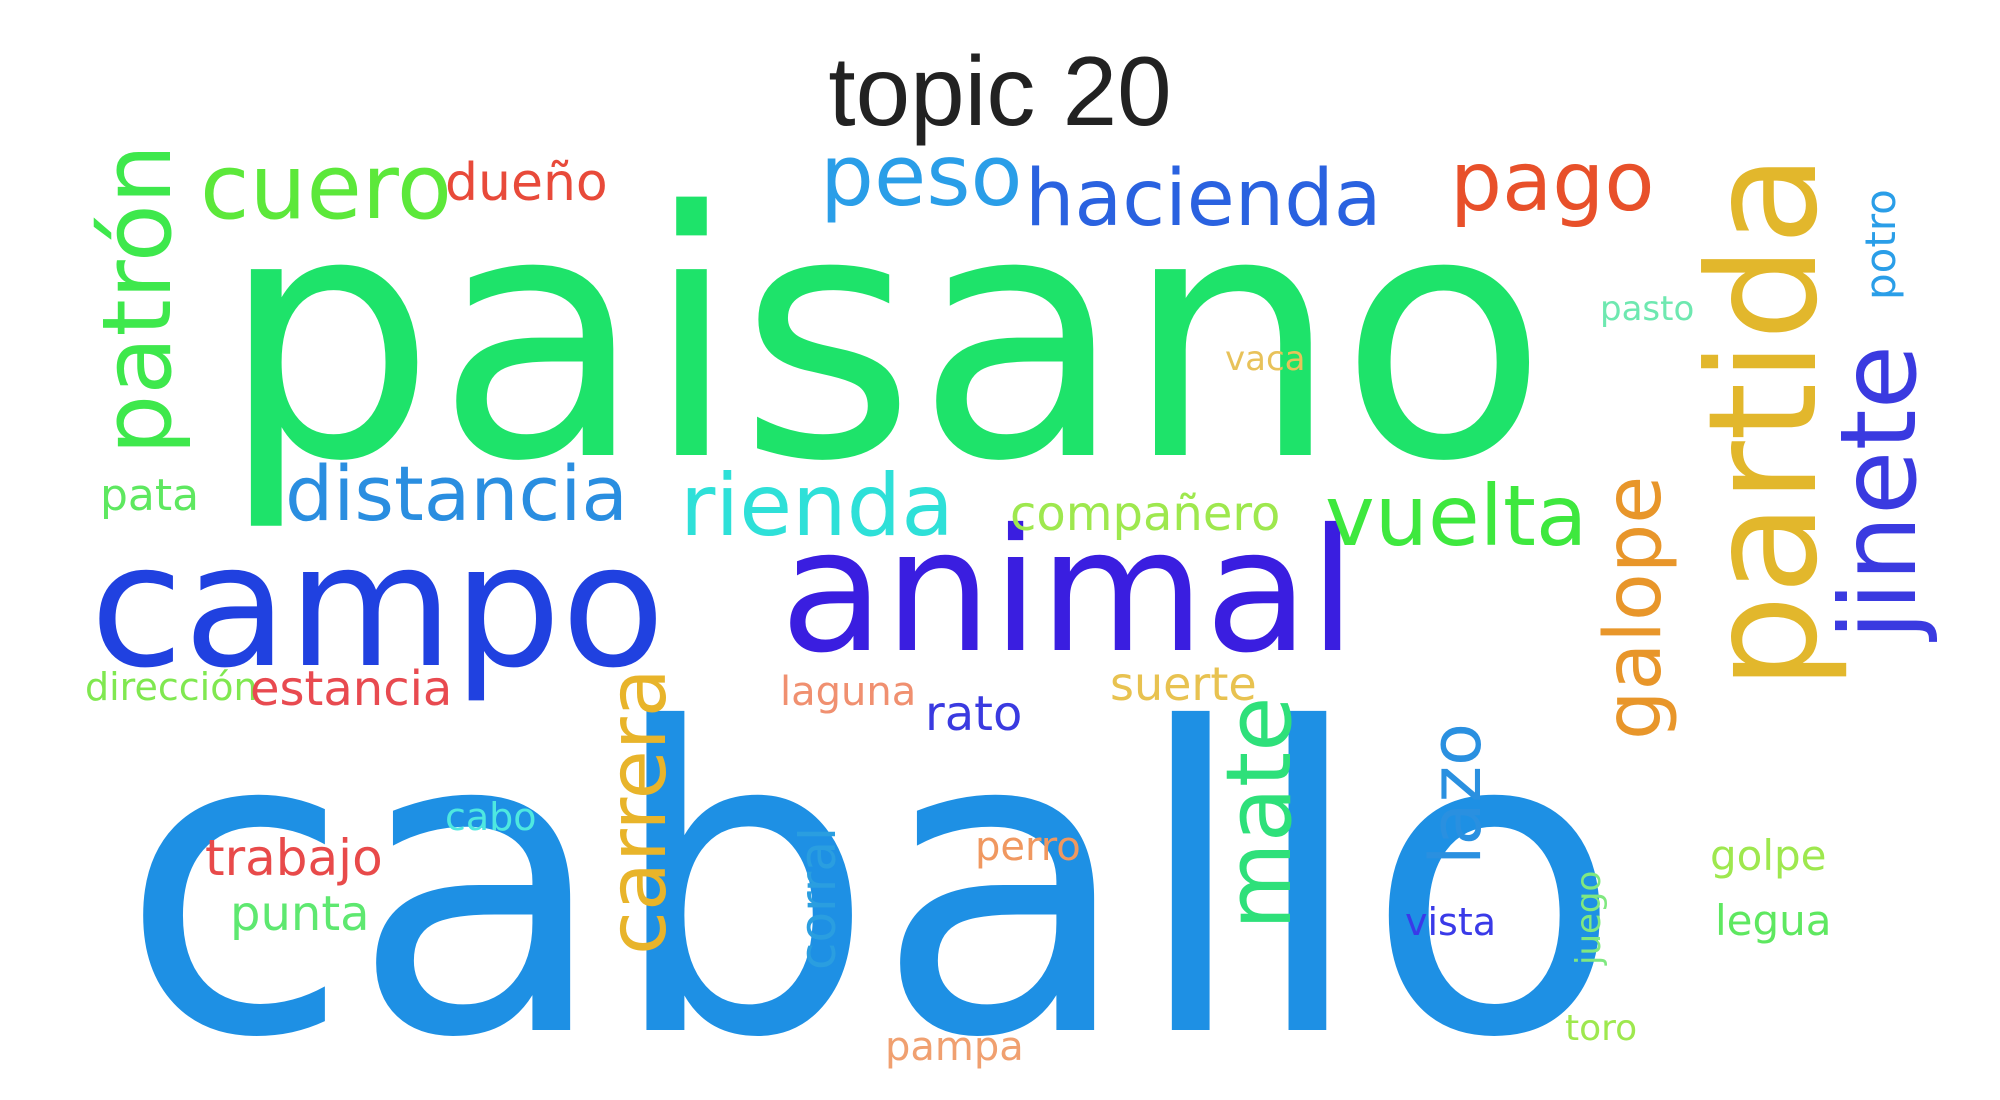 The image size is (2000, 1100). Describe the element at coordinates (1589, 918) in the screenshot. I see `word-juego: juego` at that location.